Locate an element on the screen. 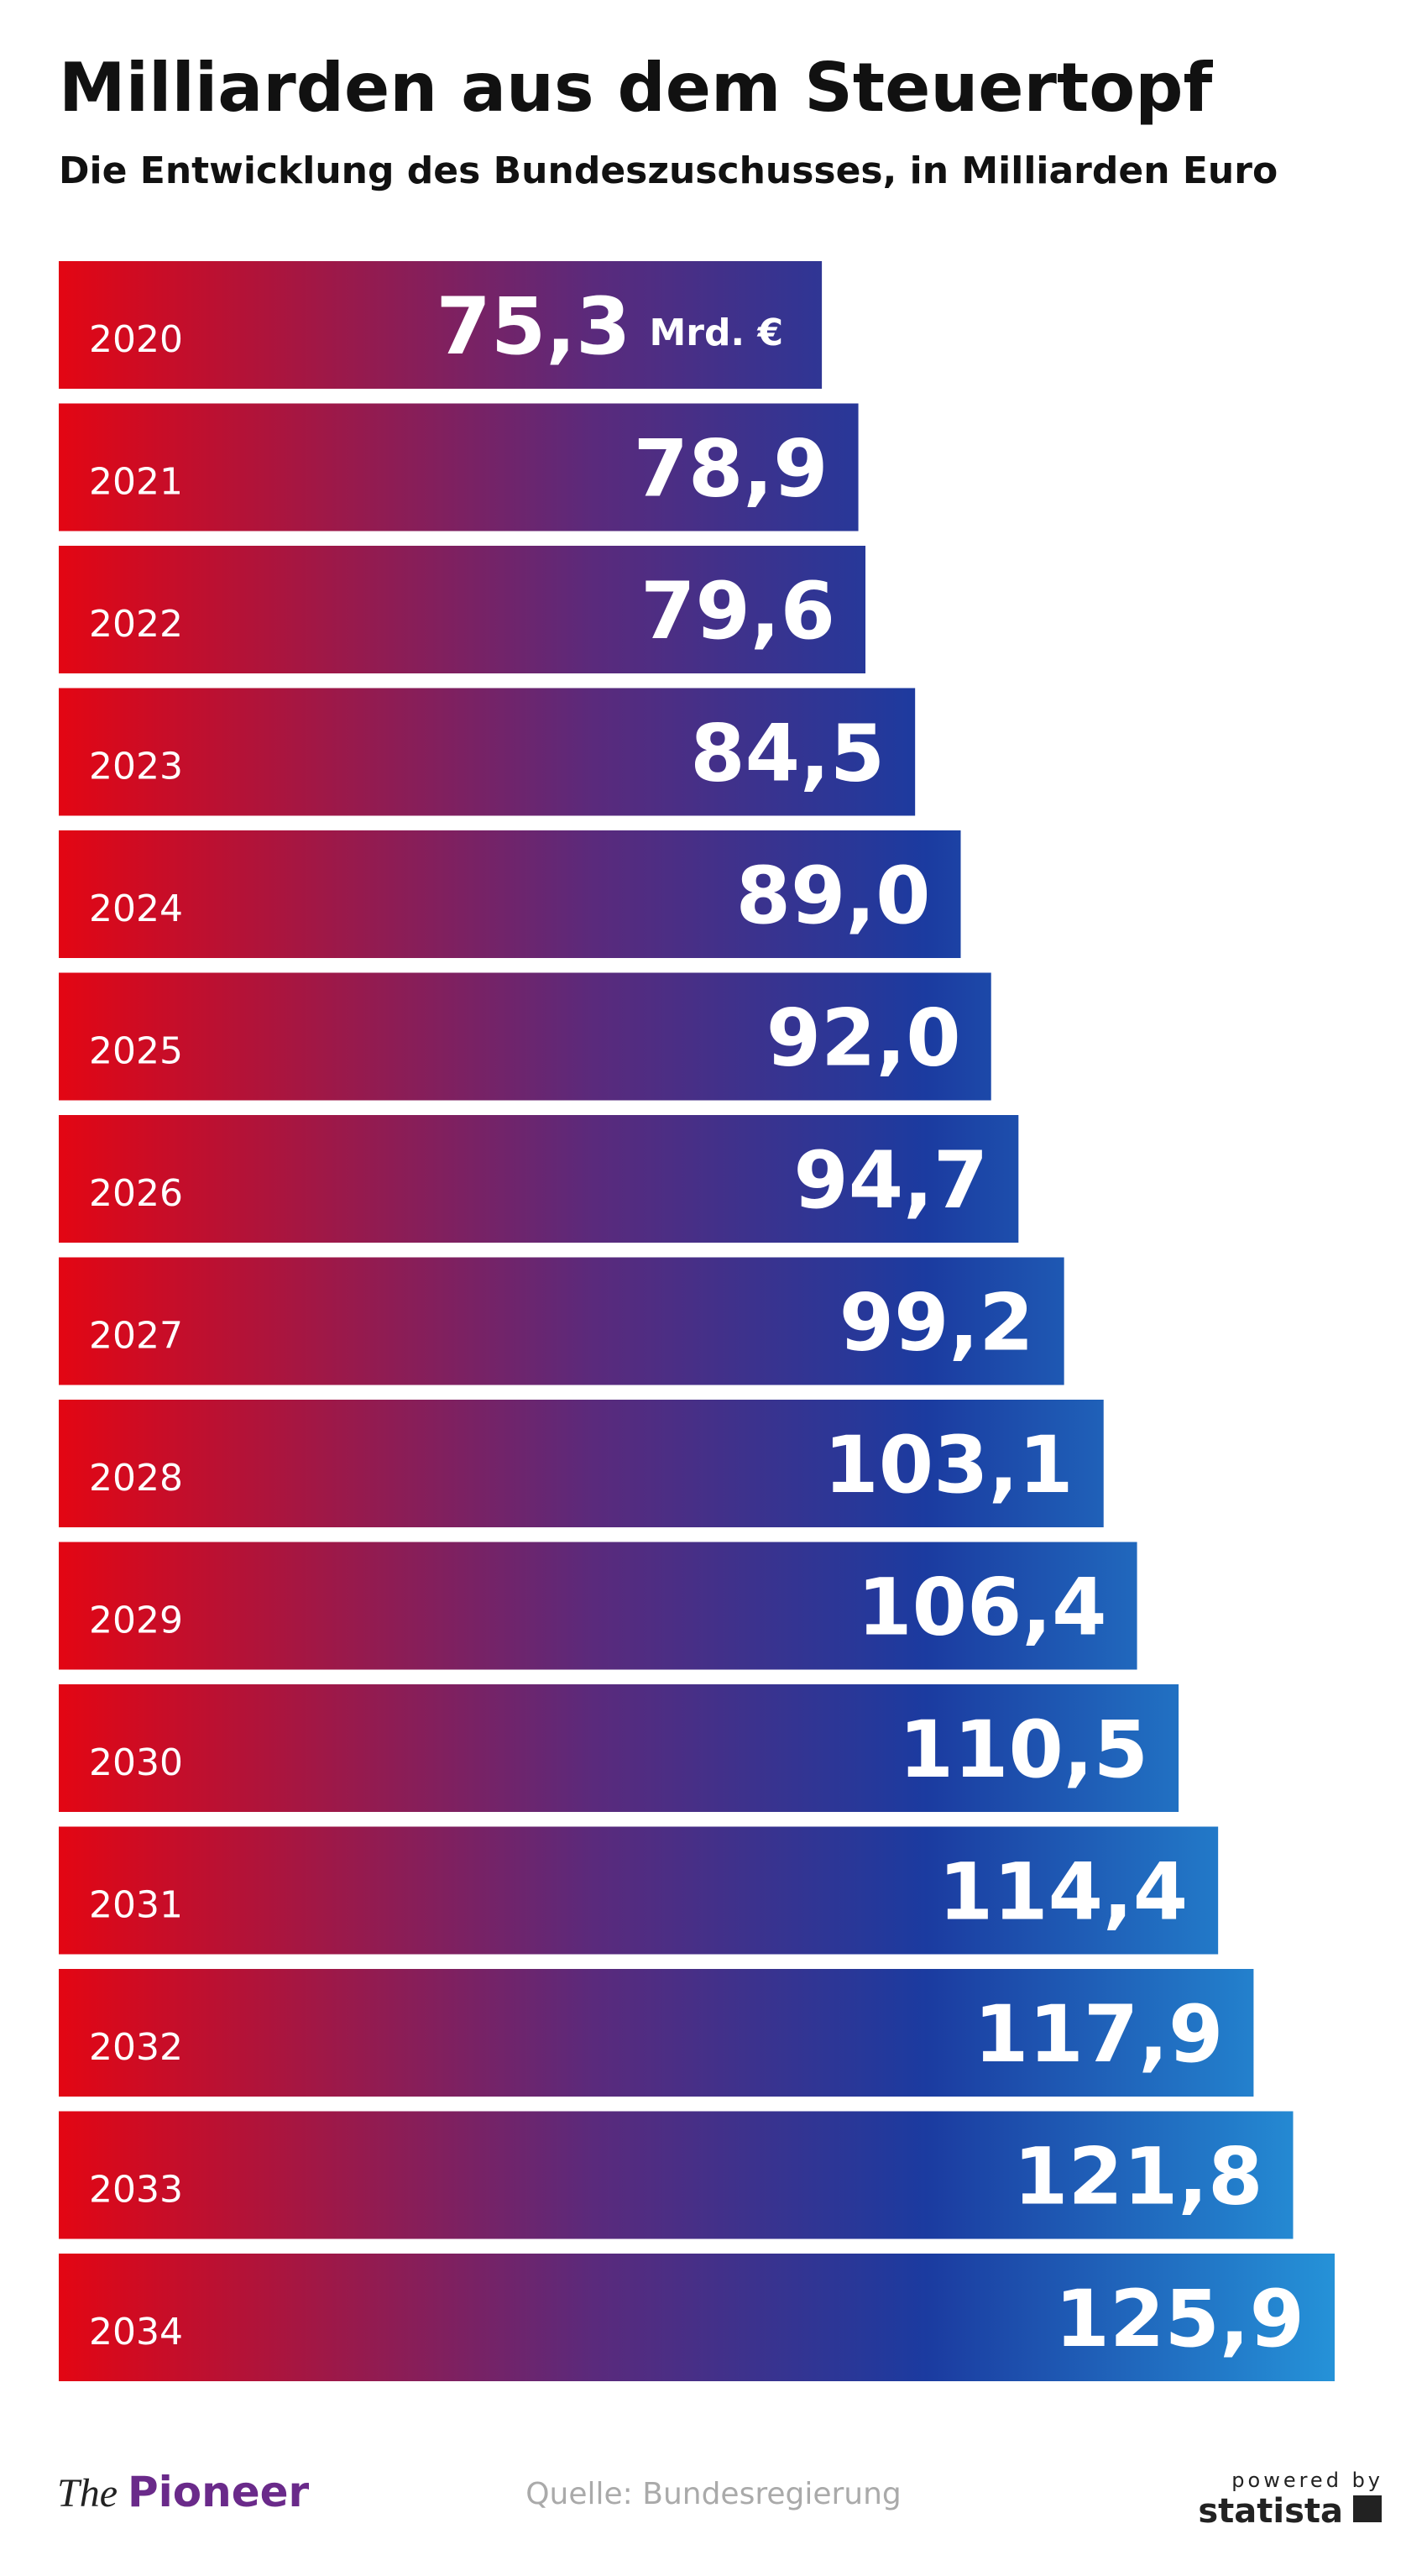 The image size is (1427, 2576). brand-pioneer: Pioneer is located at coordinates (219, 2492).